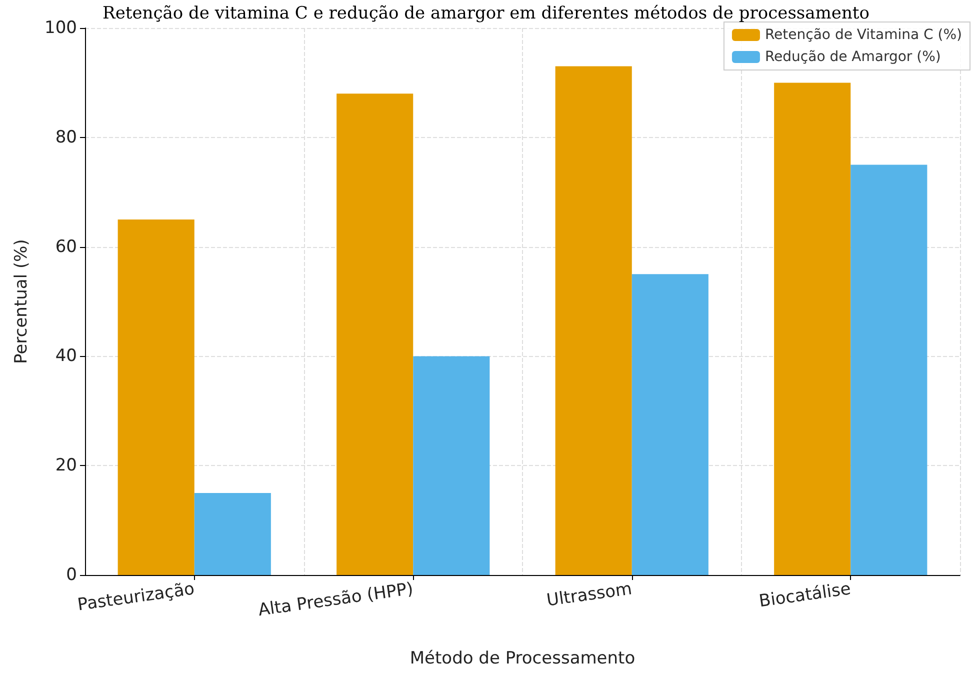 The width and height of the screenshot is (972, 675). Describe the element at coordinates (66, 466) in the screenshot. I see `y-tick-label: 20` at that location.